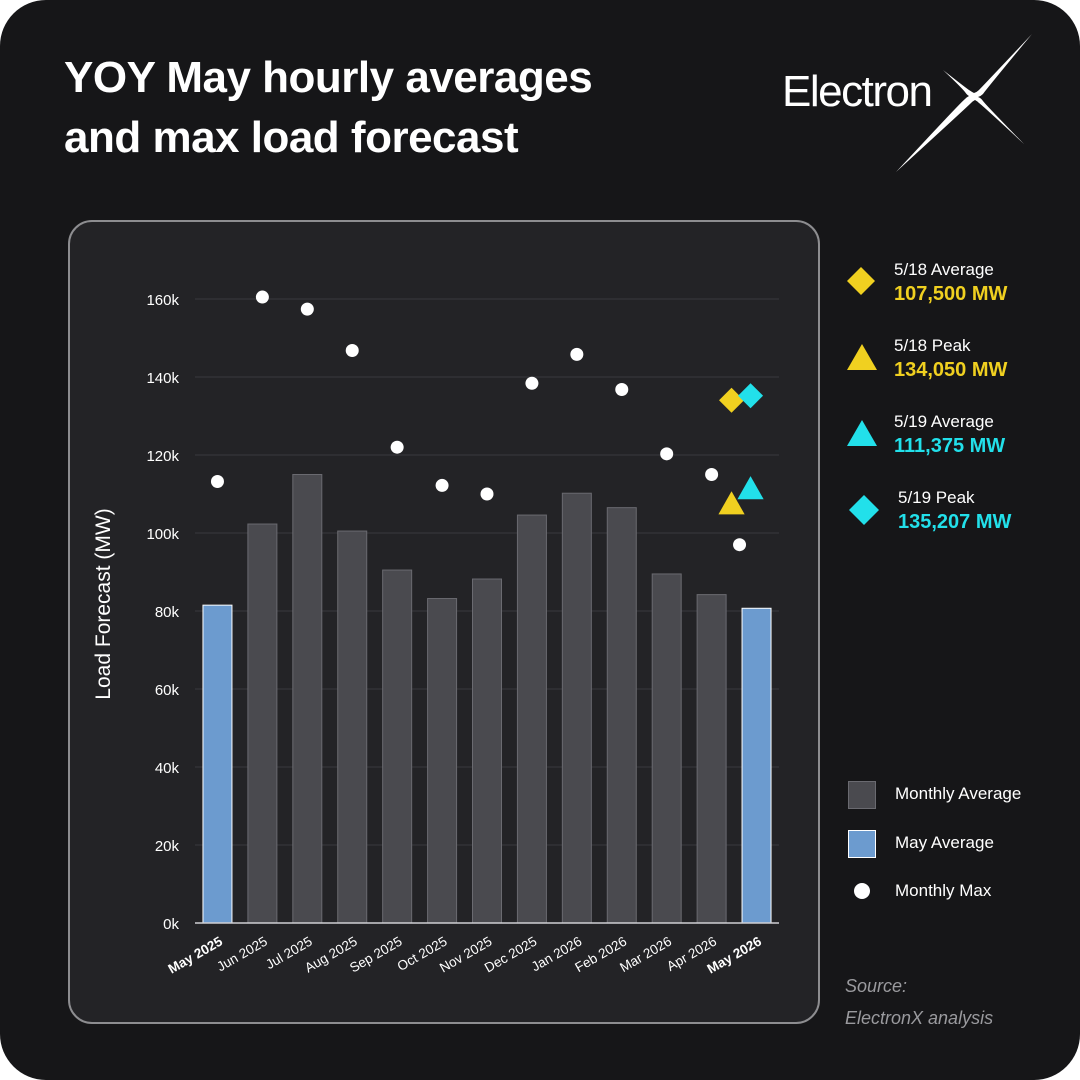 The image size is (1080, 1080). What do you see at coordinates (951, 370) in the screenshot?
I see `legend-value: 134,050 MW` at bounding box center [951, 370].